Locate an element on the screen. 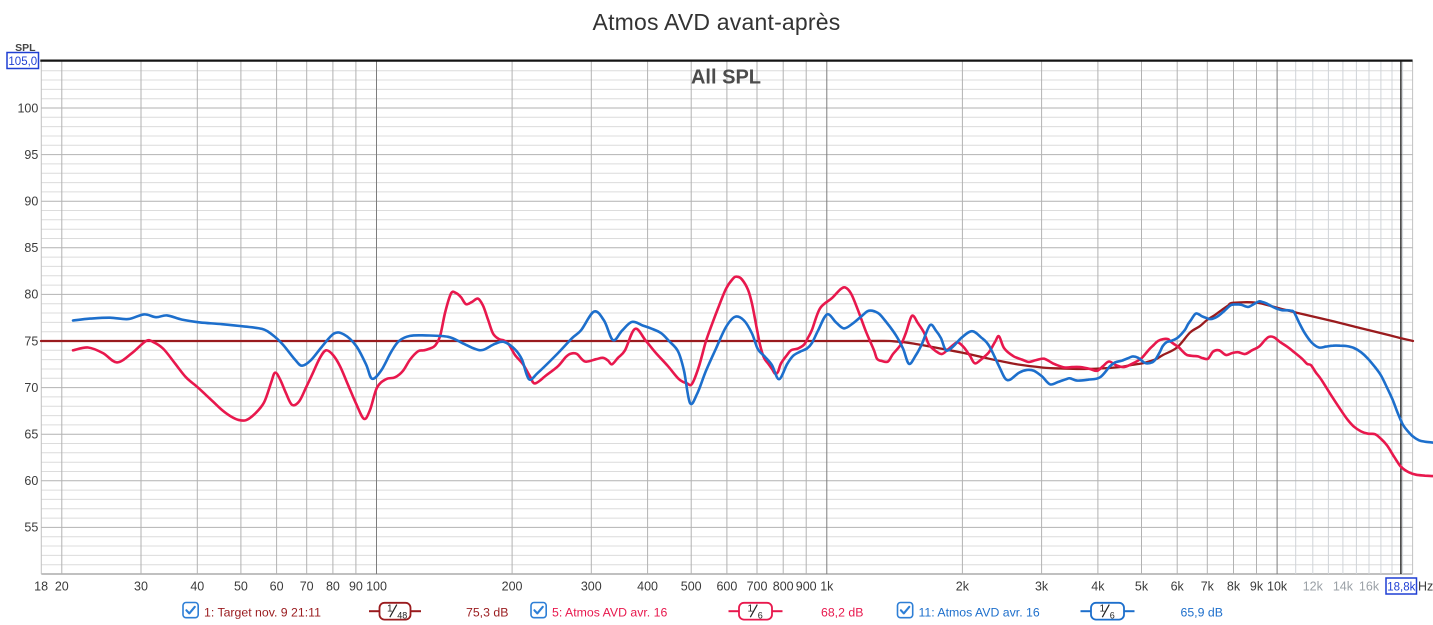 The height and width of the screenshot is (625, 1433). svg-text: 6k is located at coordinates (1178, 587).